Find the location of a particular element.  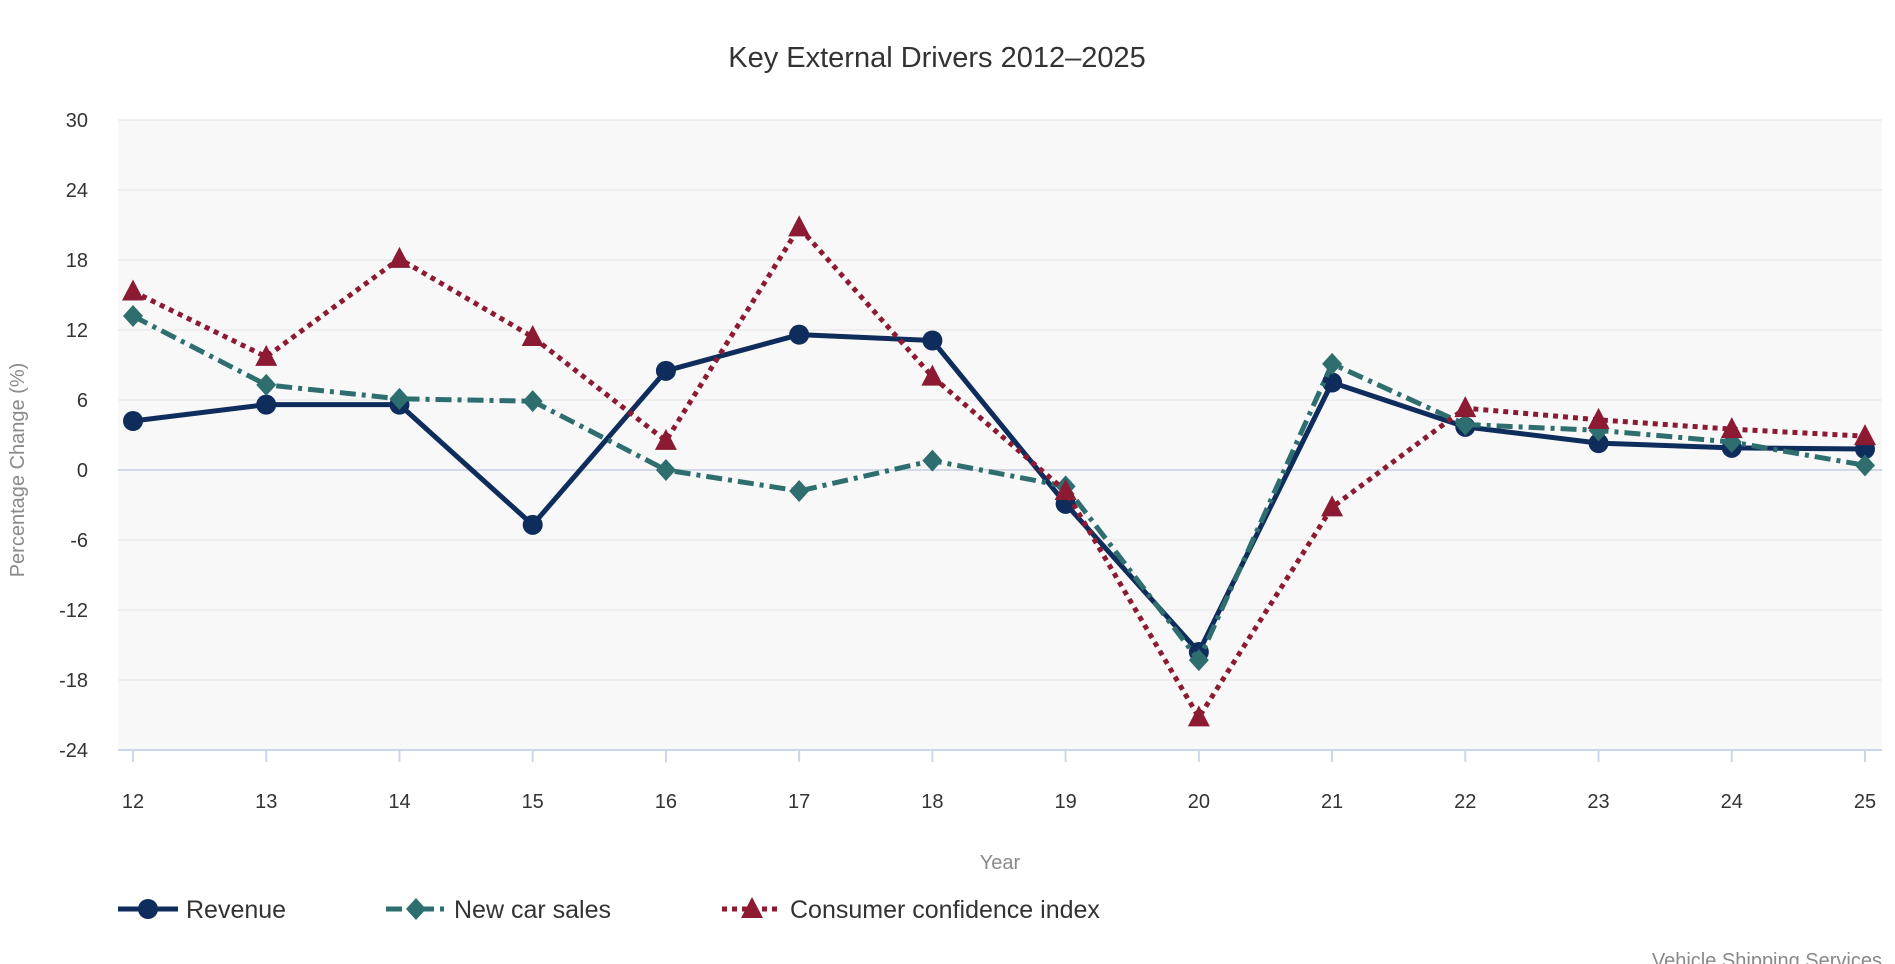

legend-item: Consumer confidence index is located at coordinates (911, 910).